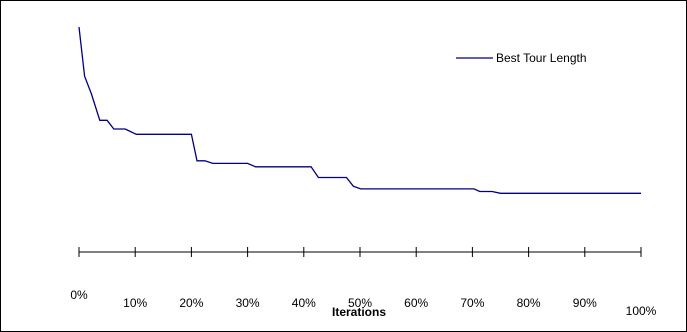 This screenshot has width=687, height=332. What do you see at coordinates (359, 312) in the screenshot?
I see `x-axis-title: Iterations` at bounding box center [359, 312].